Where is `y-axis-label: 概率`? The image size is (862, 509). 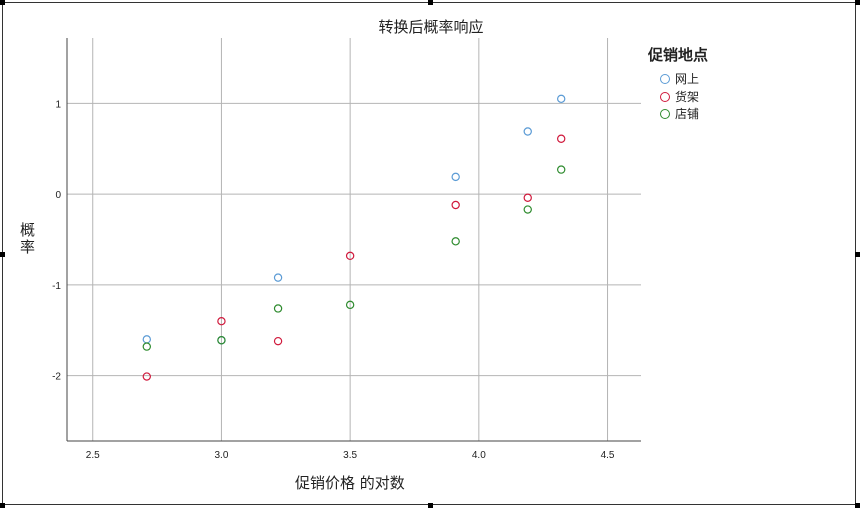 y-axis-label: 概率 is located at coordinates (28, 238).